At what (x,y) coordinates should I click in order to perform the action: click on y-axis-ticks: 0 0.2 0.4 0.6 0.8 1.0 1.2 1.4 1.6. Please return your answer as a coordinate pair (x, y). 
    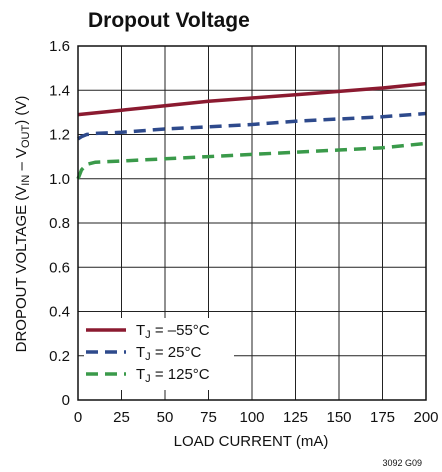
    Looking at the image, I should click on (59, 223).